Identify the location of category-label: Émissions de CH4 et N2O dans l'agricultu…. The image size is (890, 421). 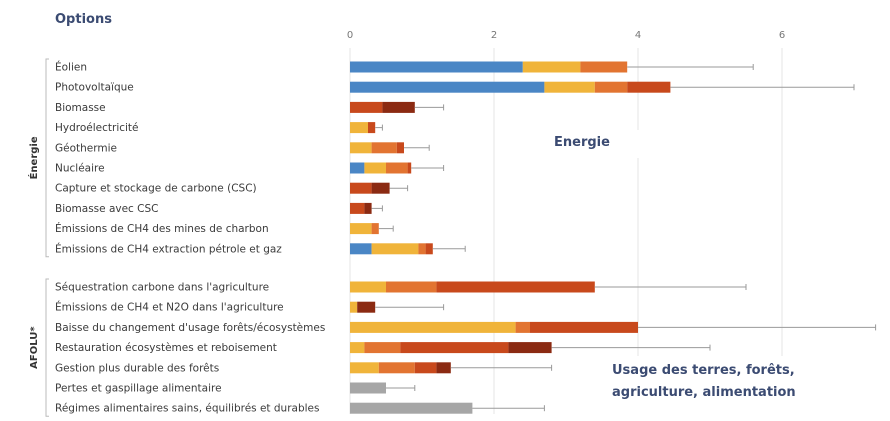
(169, 307).